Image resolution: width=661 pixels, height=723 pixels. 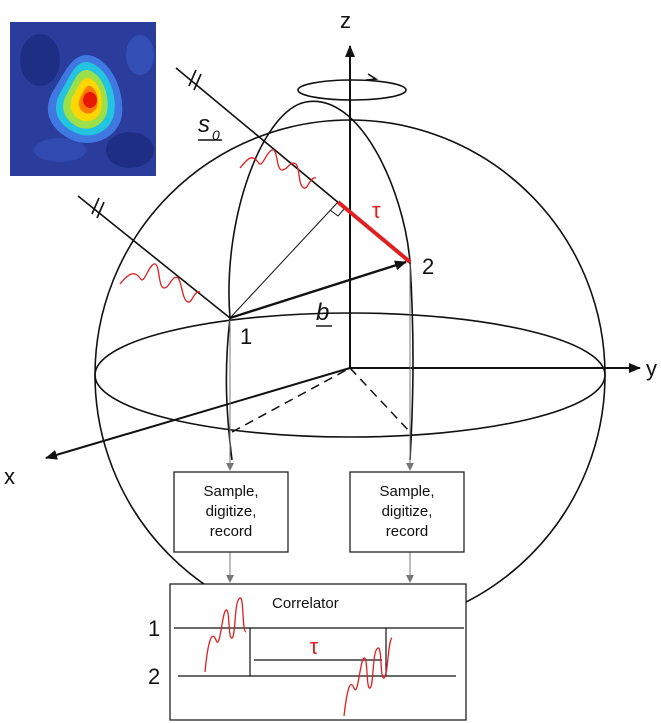 What do you see at coordinates (230, 491) in the screenshot?
I see `recorder-1-line1: Sample,` at bounding box center [230, 491].